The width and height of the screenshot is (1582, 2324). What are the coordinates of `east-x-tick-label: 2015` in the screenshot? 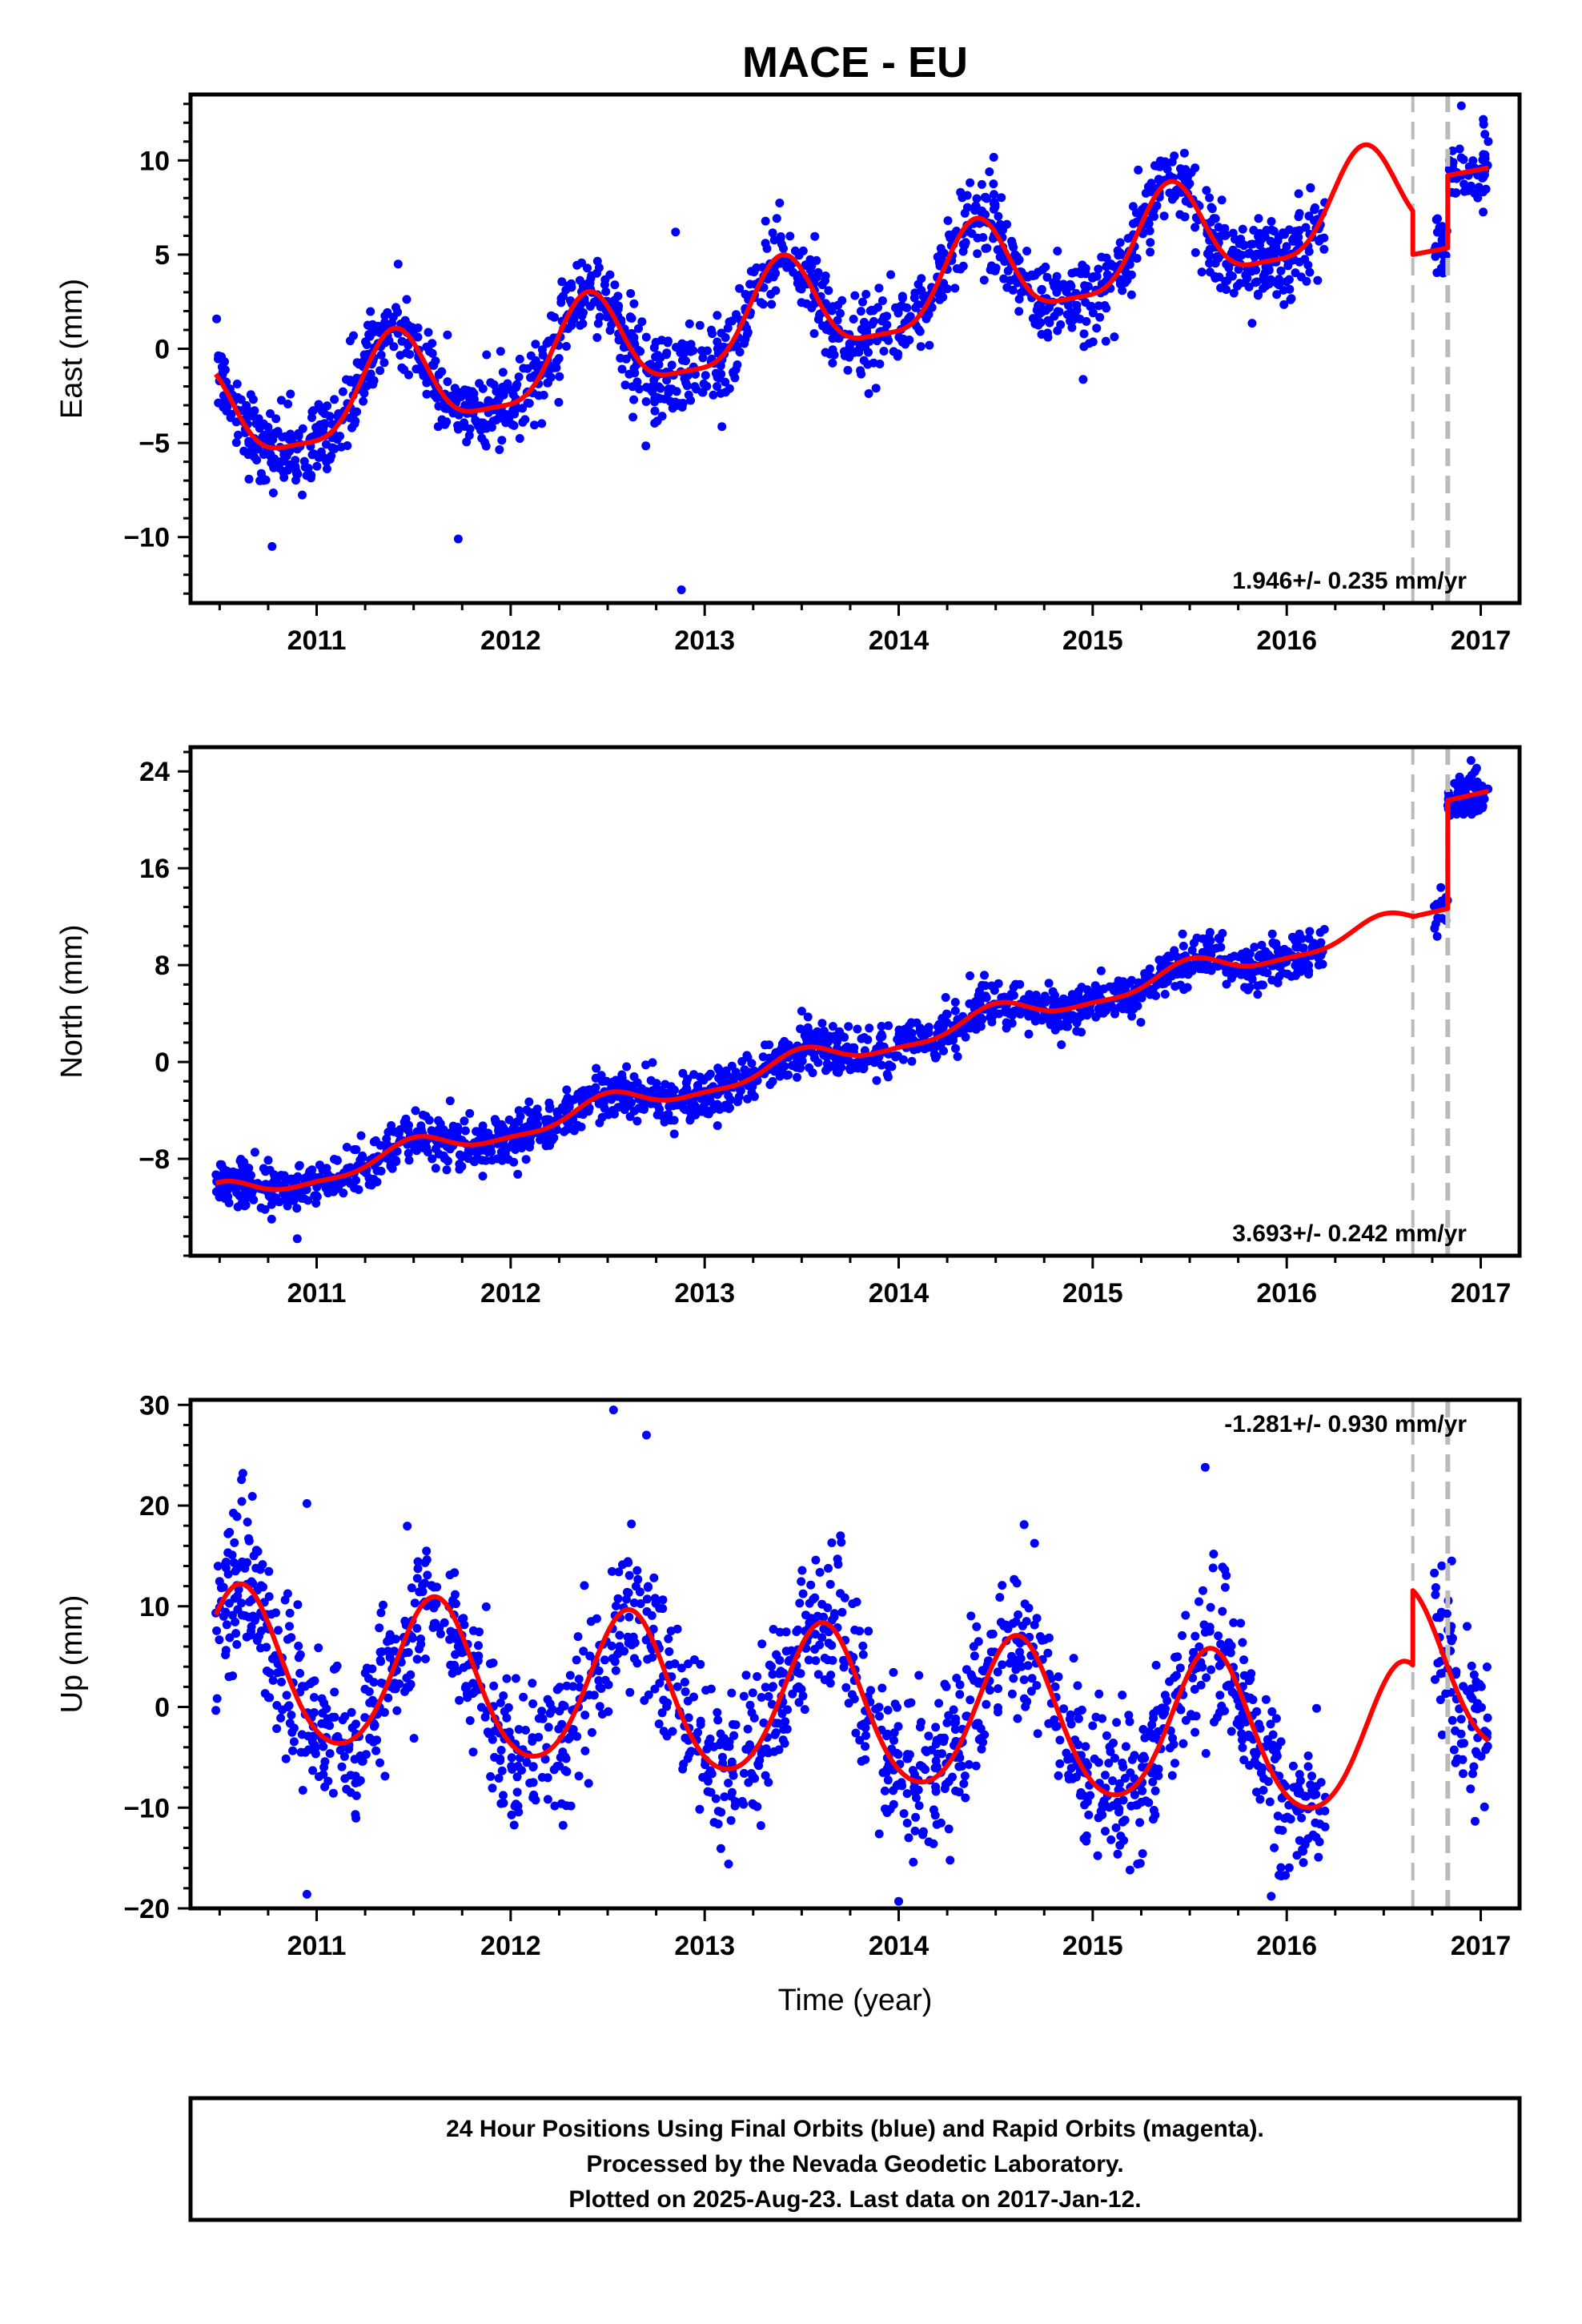 It's located at (1092, 640).